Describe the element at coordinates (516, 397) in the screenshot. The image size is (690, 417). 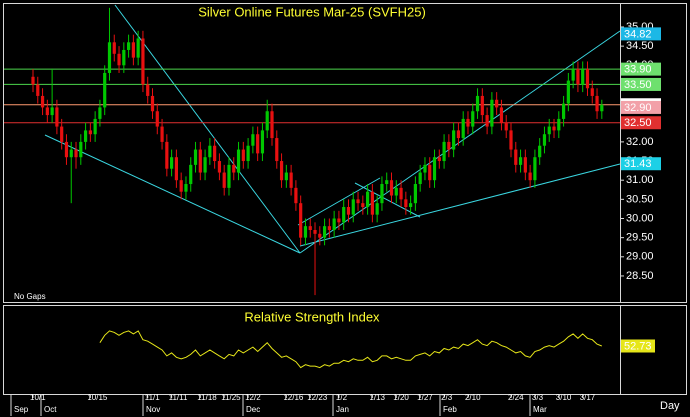
I see `x-tick-label: 2/24` at that location.